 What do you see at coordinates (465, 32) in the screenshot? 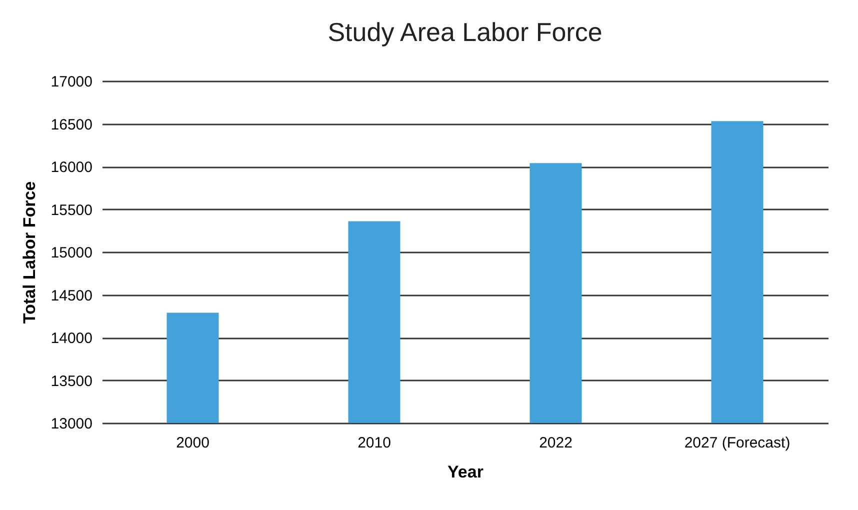
I see `chart-title: Study Area Labor Force` at bounding box center [465, 32].